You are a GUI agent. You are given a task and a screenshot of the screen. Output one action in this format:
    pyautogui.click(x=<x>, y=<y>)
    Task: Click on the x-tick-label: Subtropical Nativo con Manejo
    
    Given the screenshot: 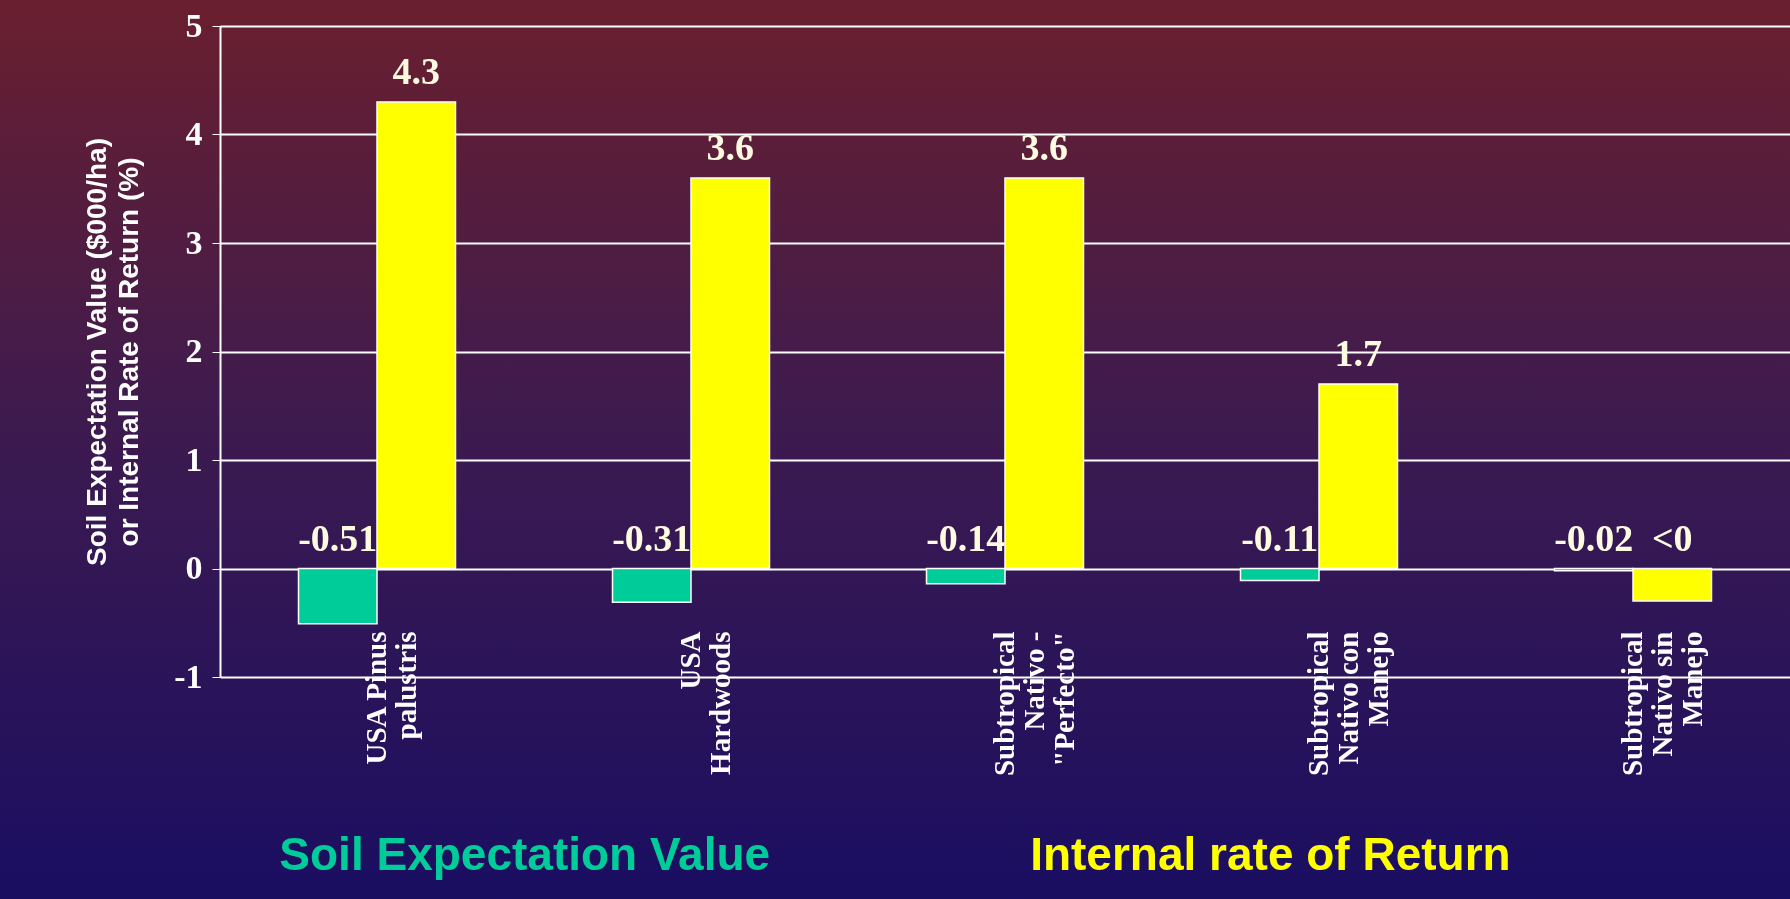 What is the action you would take?
    pyautogui.click(x=1348, y=704)
    